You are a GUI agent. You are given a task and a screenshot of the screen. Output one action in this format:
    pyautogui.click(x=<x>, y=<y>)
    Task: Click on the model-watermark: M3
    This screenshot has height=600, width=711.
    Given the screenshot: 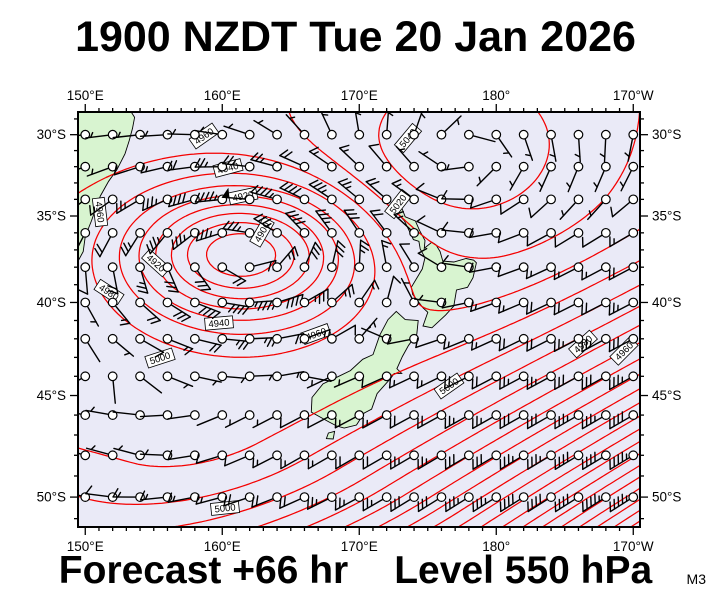 What is the action you would take?
    pyautogui.click(x=696, y=579)
    